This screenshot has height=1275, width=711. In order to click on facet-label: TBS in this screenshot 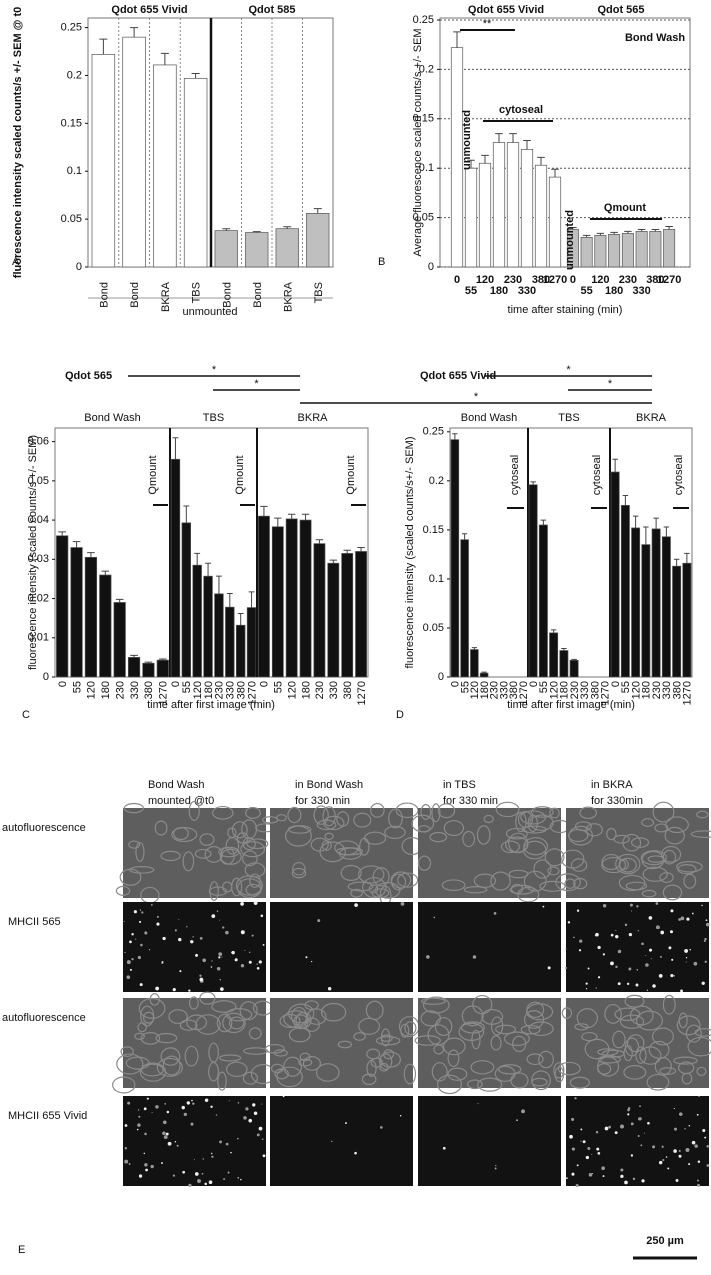, I will do `click(213, 418)`.